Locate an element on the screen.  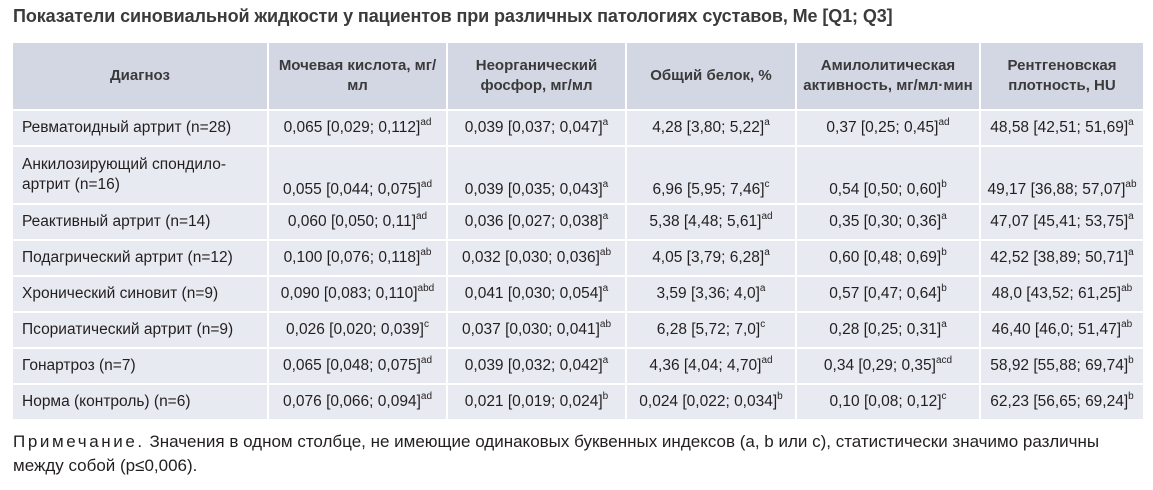
value-cell: 6,96 [5,95; 7,46]c is located at coordinates (712, 174).